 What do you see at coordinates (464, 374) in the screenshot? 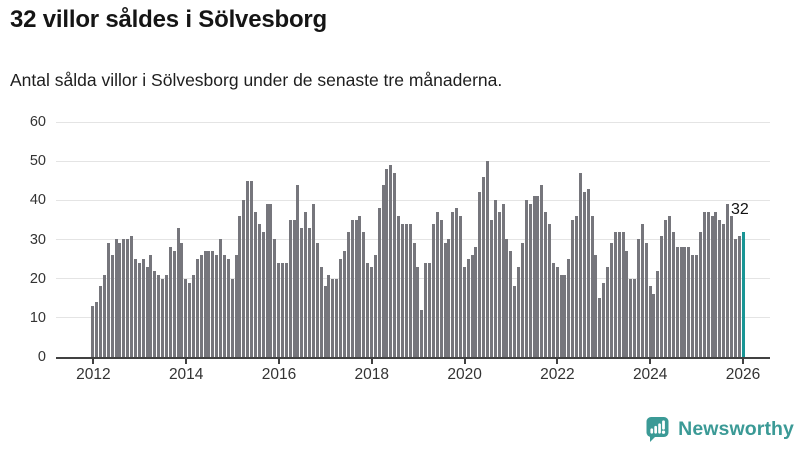
I see `x-axis-tick-label: 2020` at bounding box center [464, 374].